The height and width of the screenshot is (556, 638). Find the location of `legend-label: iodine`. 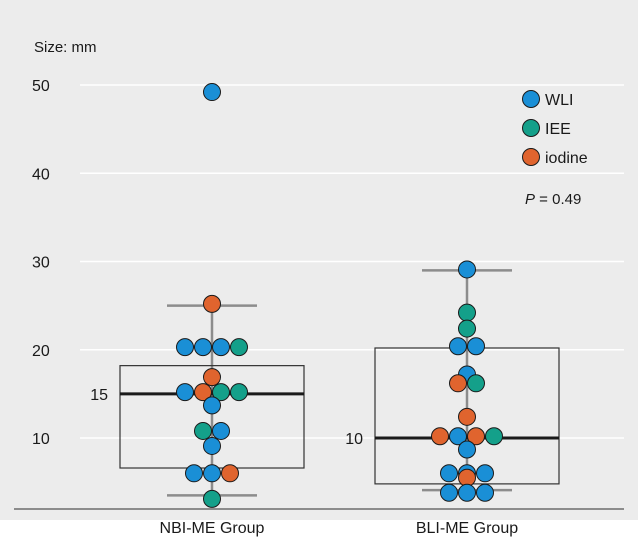

legend-label: iodine is located at coordinates (566, 158).